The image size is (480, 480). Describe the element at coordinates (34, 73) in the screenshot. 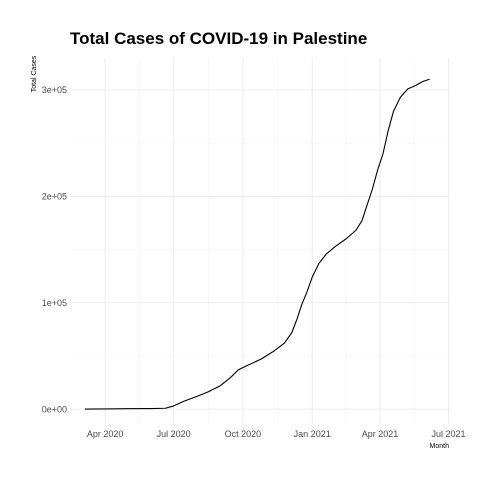

I see `y-axis-title: Total Cases` at that location.